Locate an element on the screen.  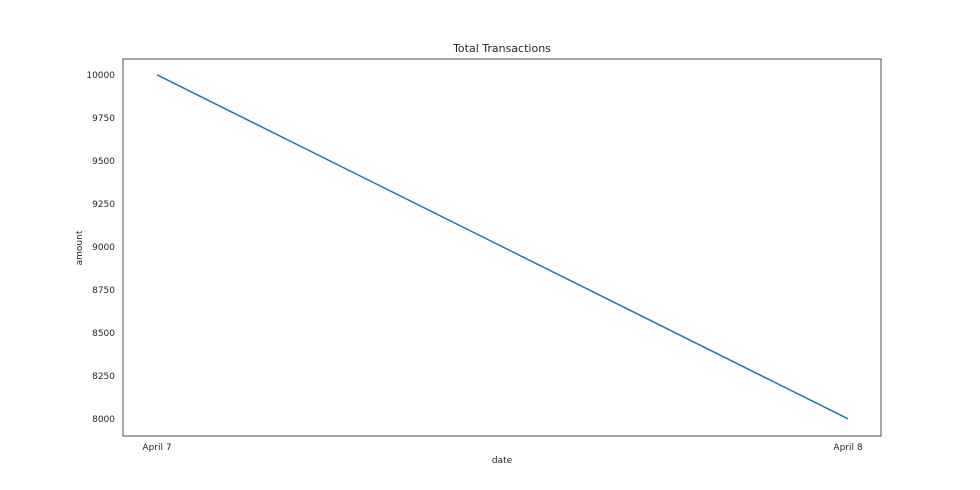
x-axis-label: date is located at coordinates (502, 461).